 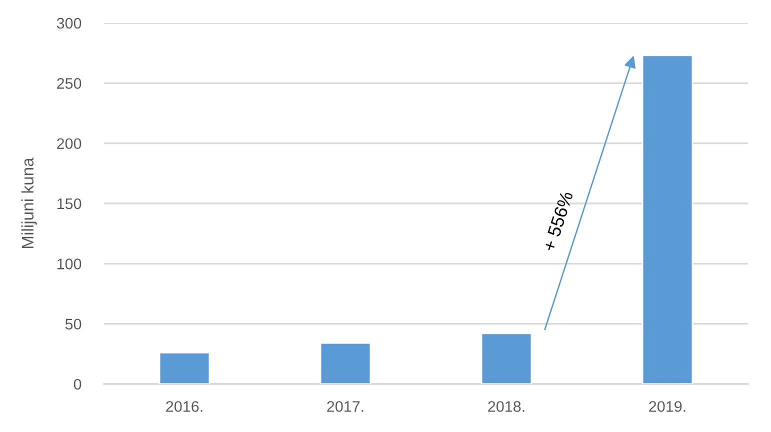 I want to click on y-axis-title: Milijuni kuna, so click(x=29, y=203).